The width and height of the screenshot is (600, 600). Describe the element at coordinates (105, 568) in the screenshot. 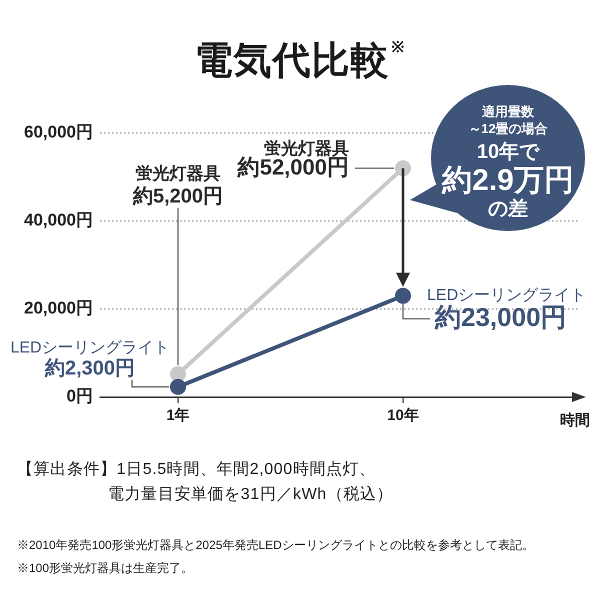

I see `text: ※100形蛍光灯器具は生産完了。` at that location.